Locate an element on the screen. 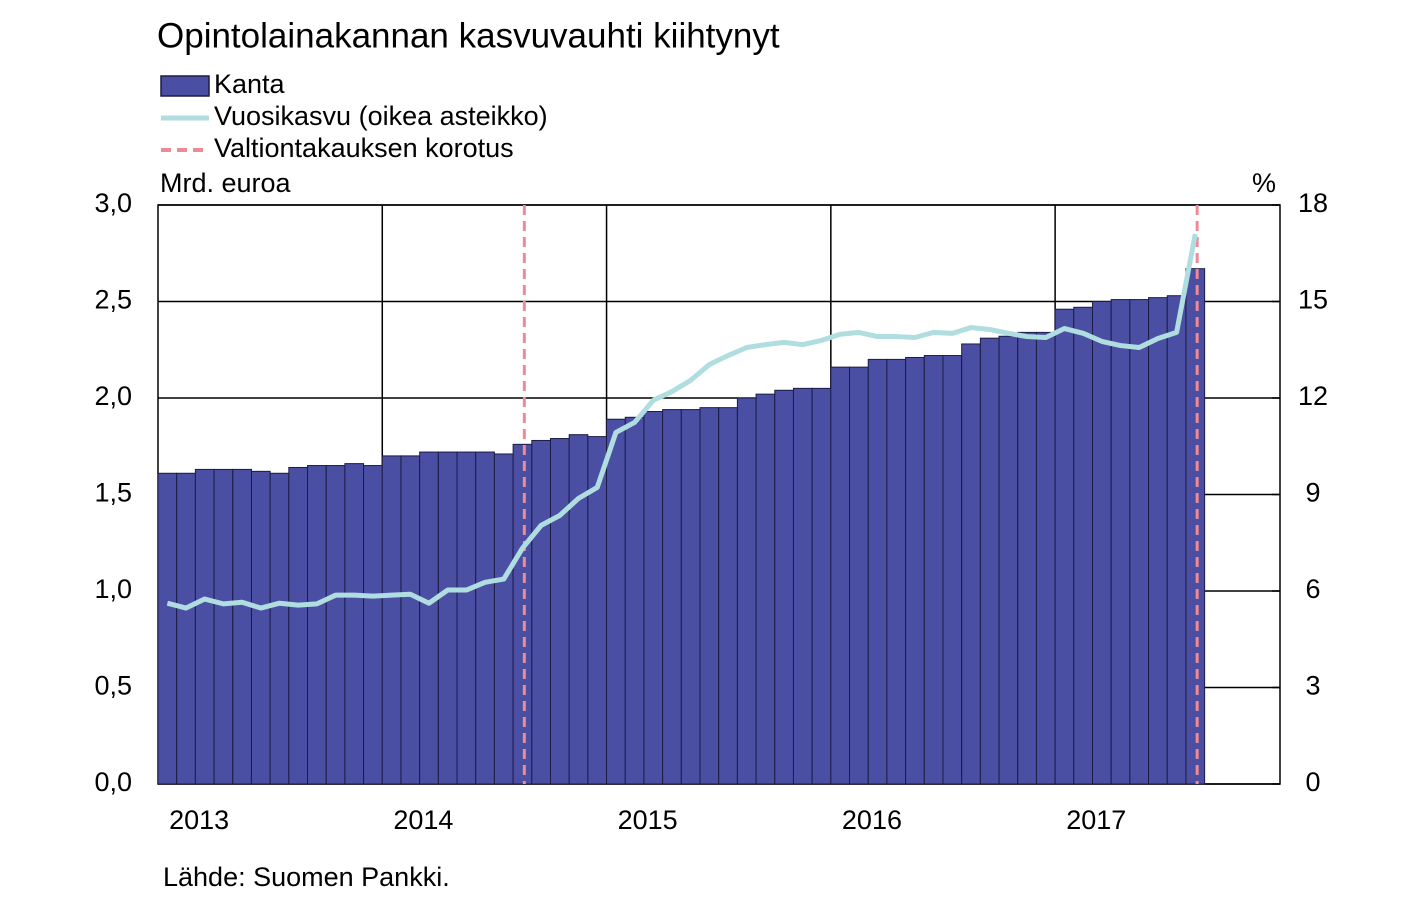 The height and width of the screenshot is (924, 1407). y2-tick-label: 6 is located at coordinates (1312, 589).